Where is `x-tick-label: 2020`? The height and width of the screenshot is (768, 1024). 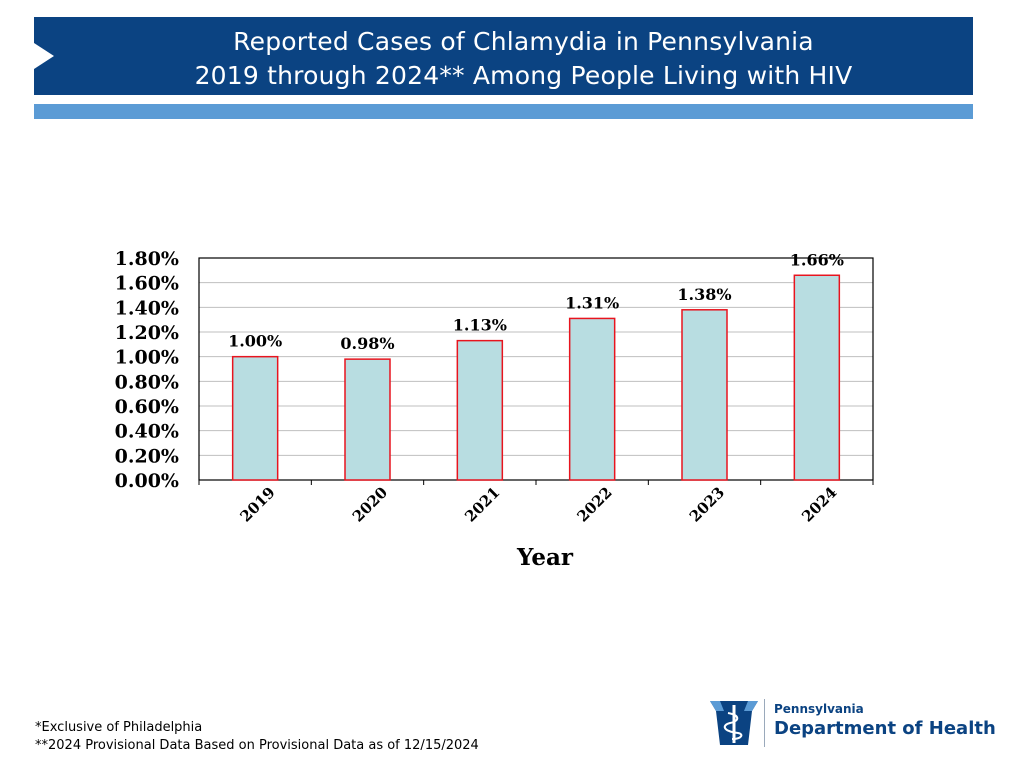 x-tick-label: 2020 is located at coordinates (370, 504).